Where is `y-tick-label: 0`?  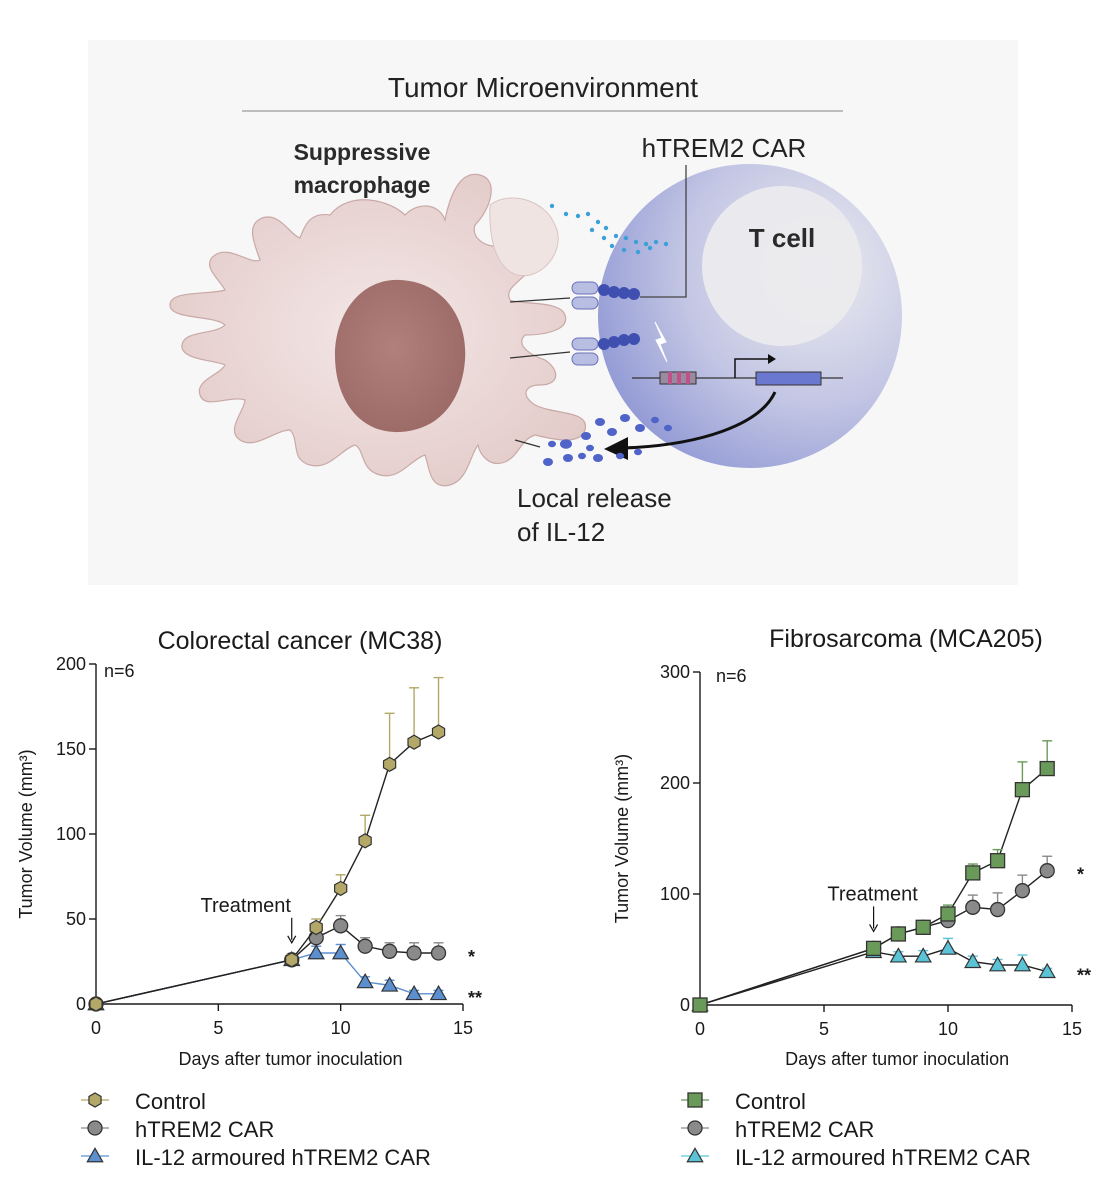 y-tick-label: 0 is located at coordinates (81, 1004).